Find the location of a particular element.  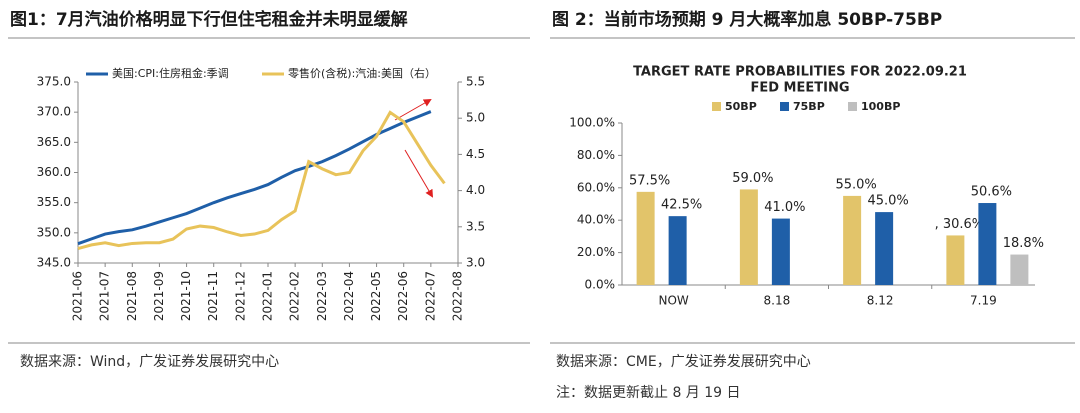

x-tick-label: 2022-04 is located at coordinates (349, 296).